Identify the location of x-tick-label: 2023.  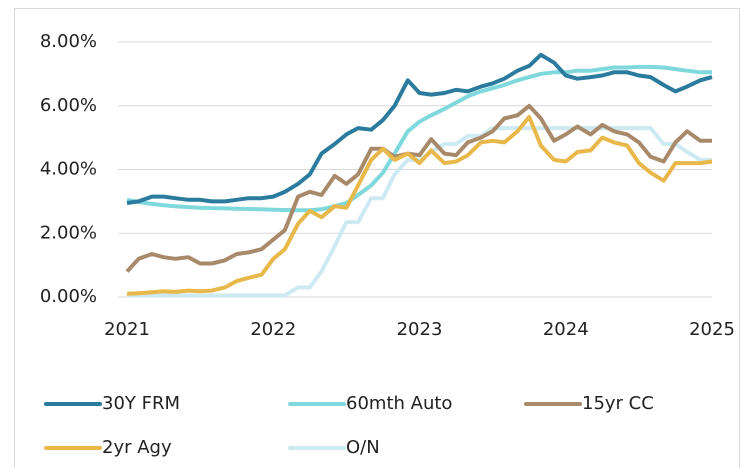
(420, 329).